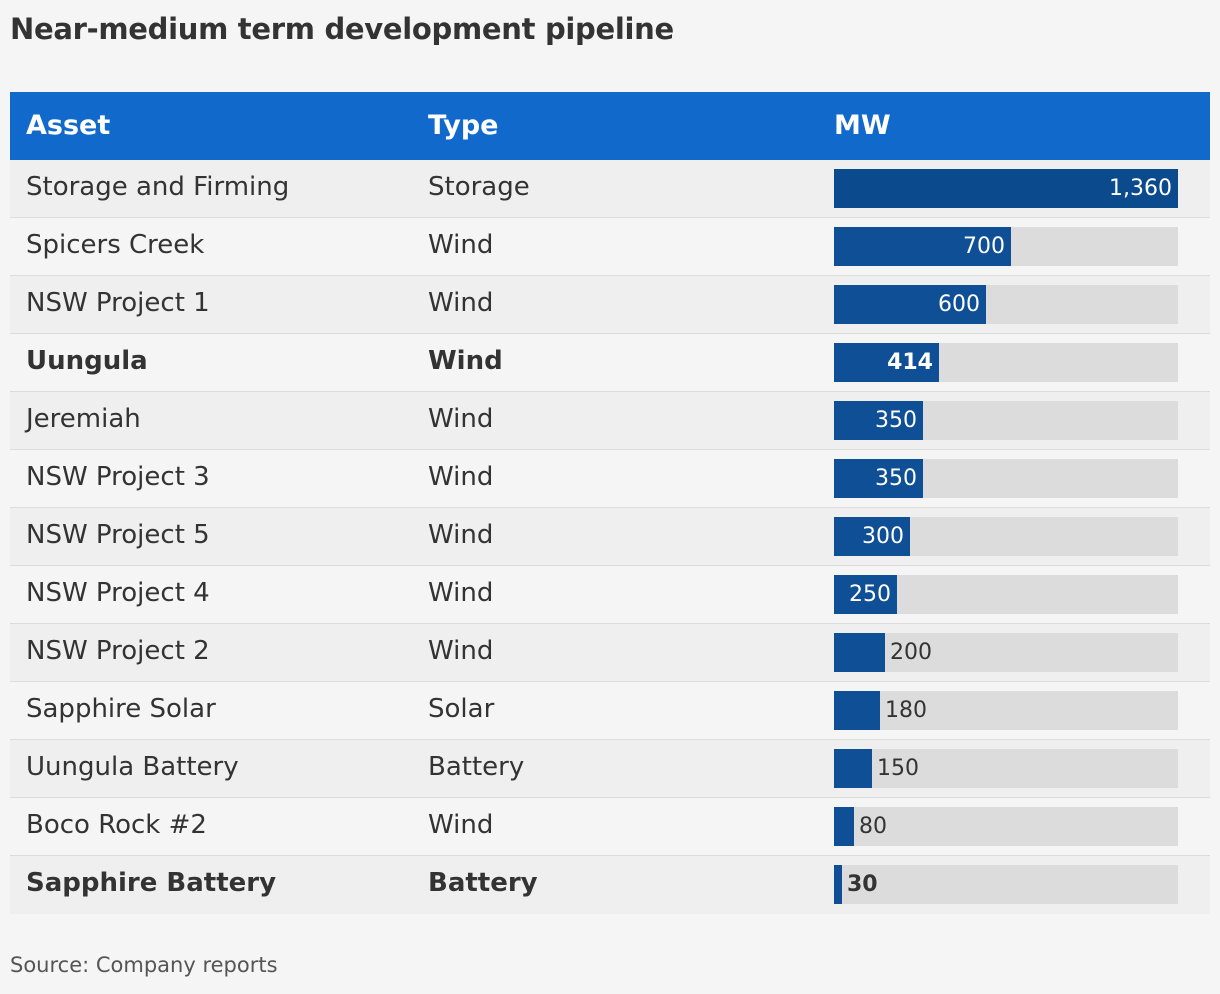 The height and width of the screenshot is (994, 1220). What do you see at coordinates (1006, 884) in the screenshot?
I see `bar-track: 30` at bounding box center [1006, 884].